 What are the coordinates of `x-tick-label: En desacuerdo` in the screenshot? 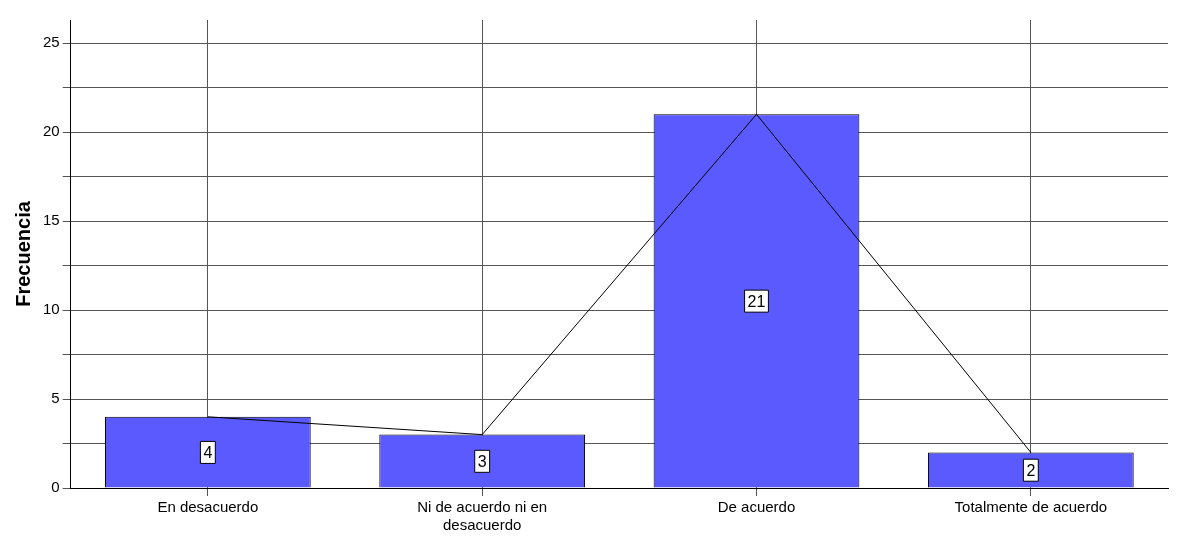 It's located at (208, 507).